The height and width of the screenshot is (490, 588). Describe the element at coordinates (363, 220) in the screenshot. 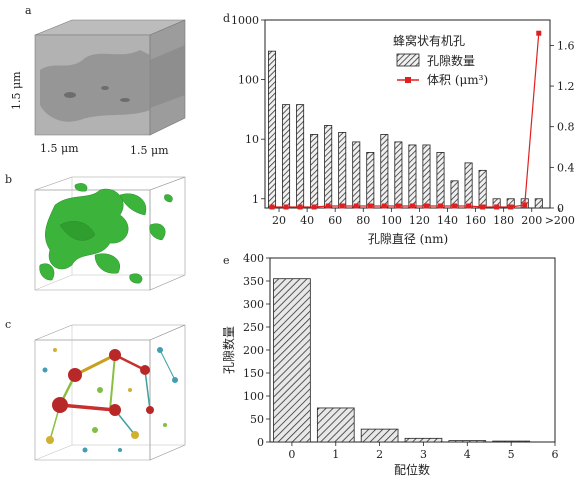

I see `chart-d-xtick-label: 80` at that location.